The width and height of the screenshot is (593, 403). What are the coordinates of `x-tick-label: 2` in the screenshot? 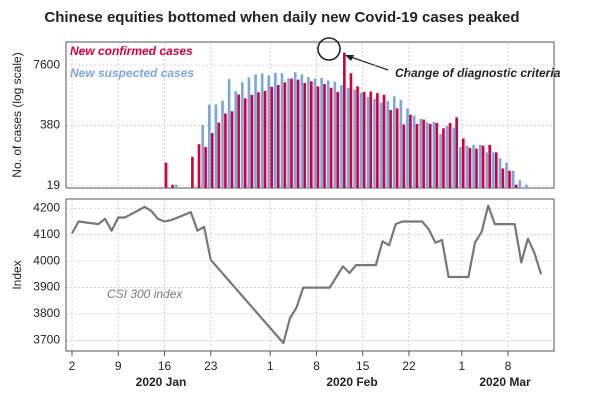 It's located at (72, 366).